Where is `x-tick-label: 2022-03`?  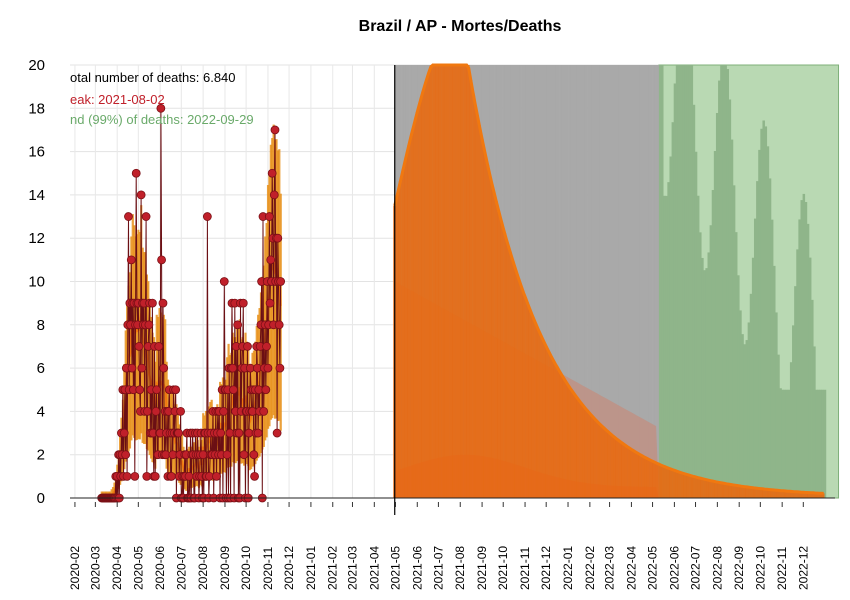
x-tick-label: 2022-03 is located at coordinates (610, 568).